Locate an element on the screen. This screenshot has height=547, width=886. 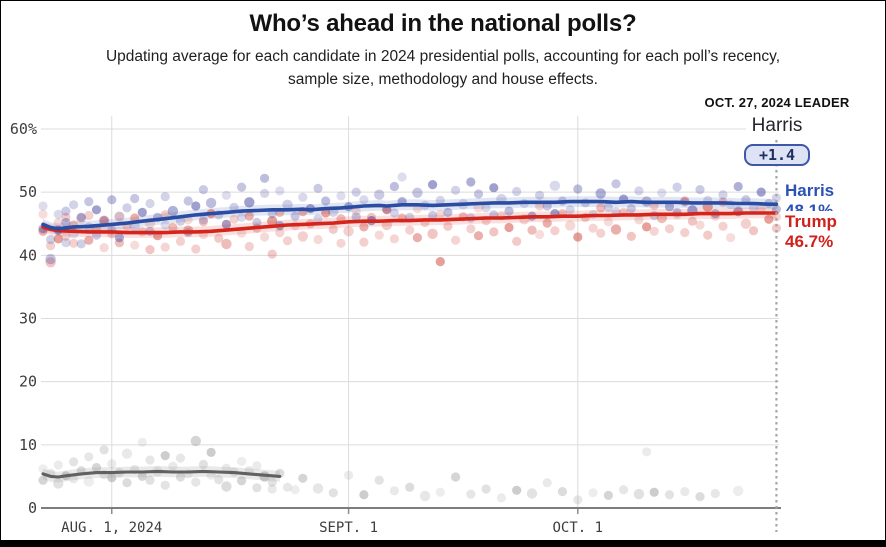
harris-band is located at coordinates (410, 215).